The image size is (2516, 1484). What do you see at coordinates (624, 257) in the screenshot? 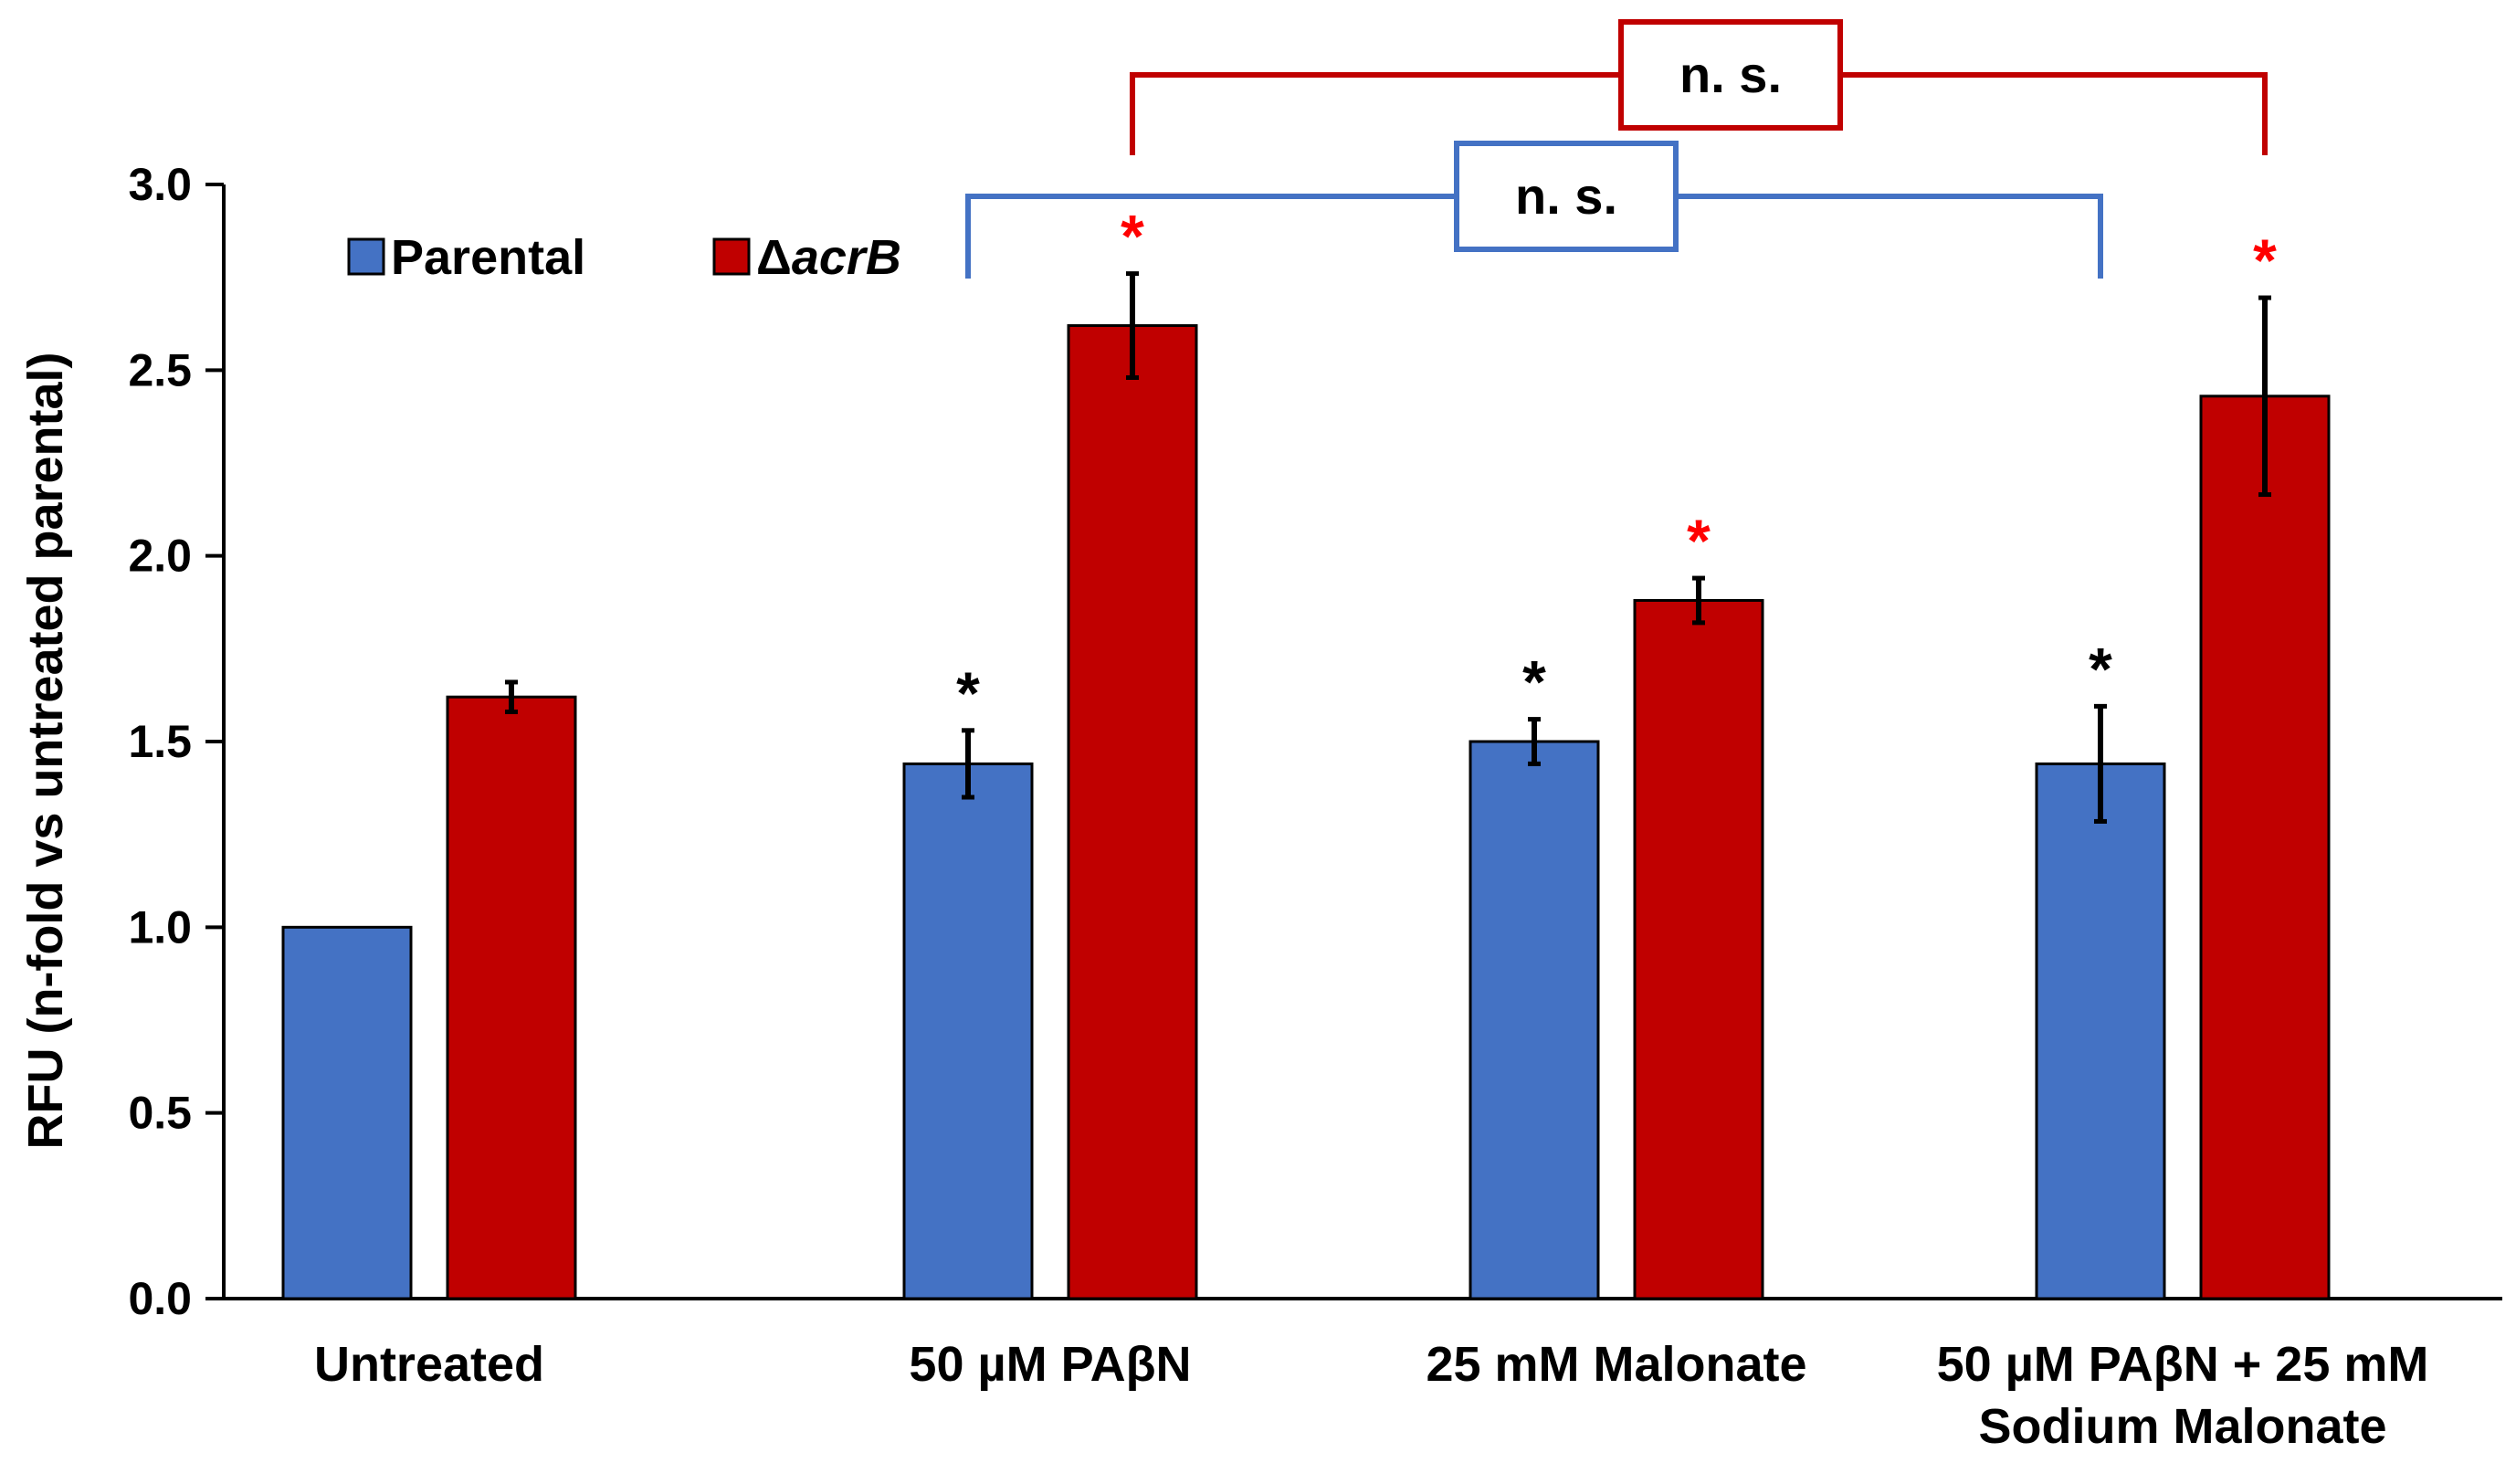
I see `chart-legend: Parental ΔacrB` at bounding box center [624, 257].